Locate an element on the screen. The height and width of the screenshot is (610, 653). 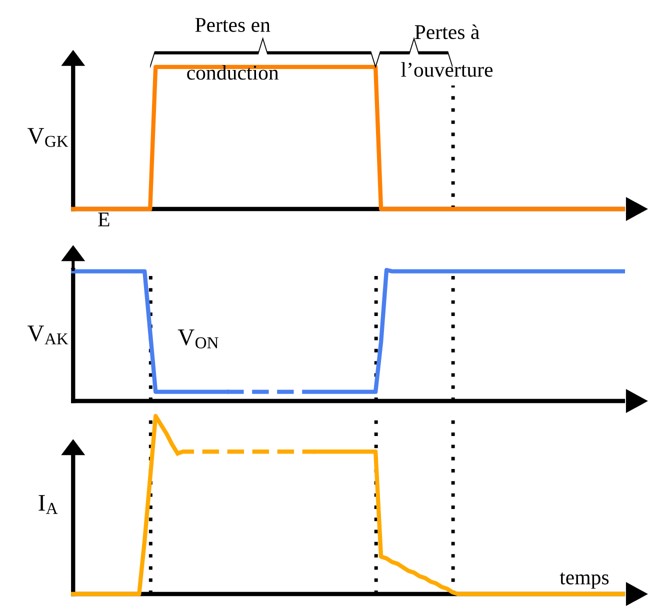
text: Pertes en conduction is located at coordinates (233, 49).